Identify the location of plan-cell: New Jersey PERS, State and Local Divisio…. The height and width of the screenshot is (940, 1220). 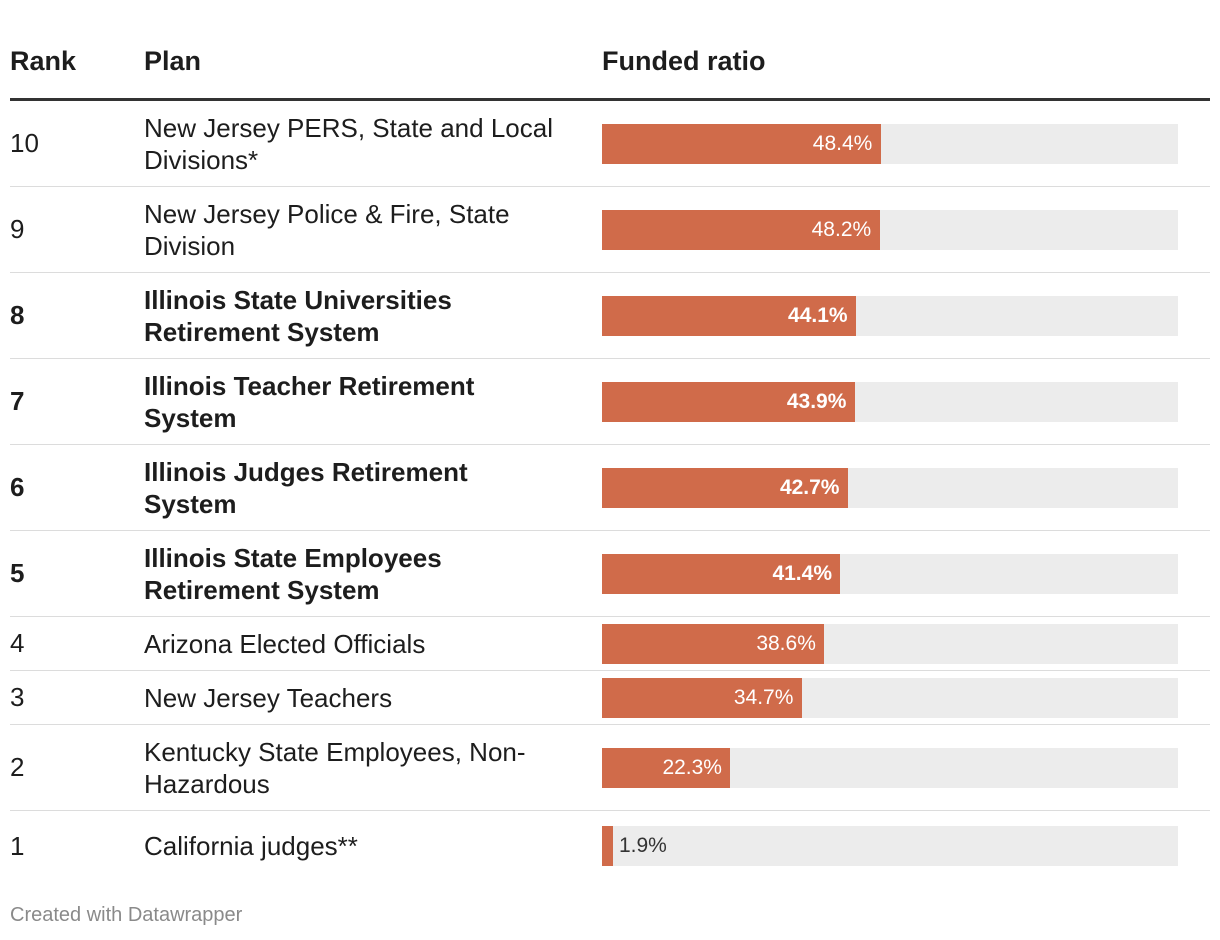
(348, 143).